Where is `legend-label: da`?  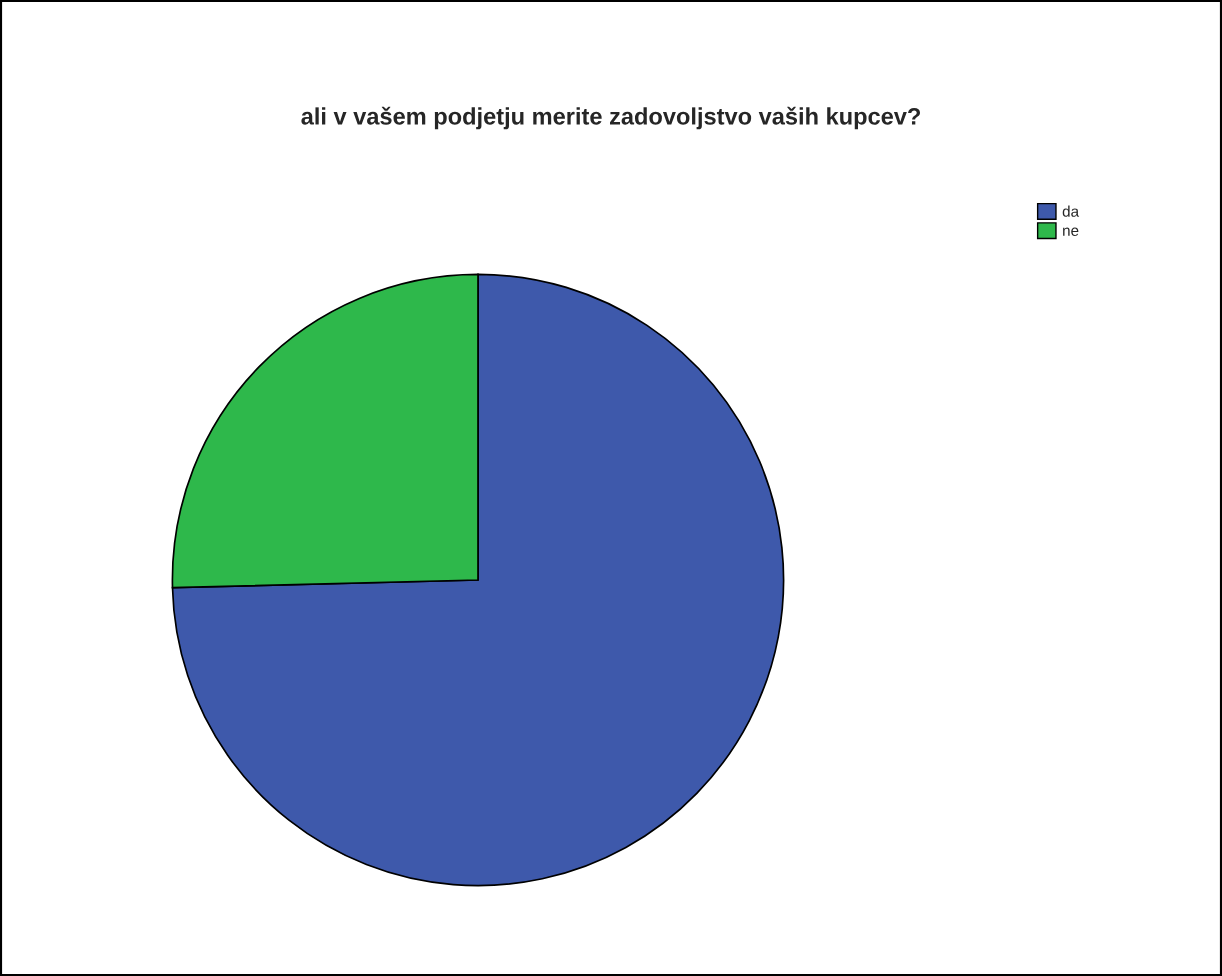 legend-label: da is located at coordinates (1071, 211).